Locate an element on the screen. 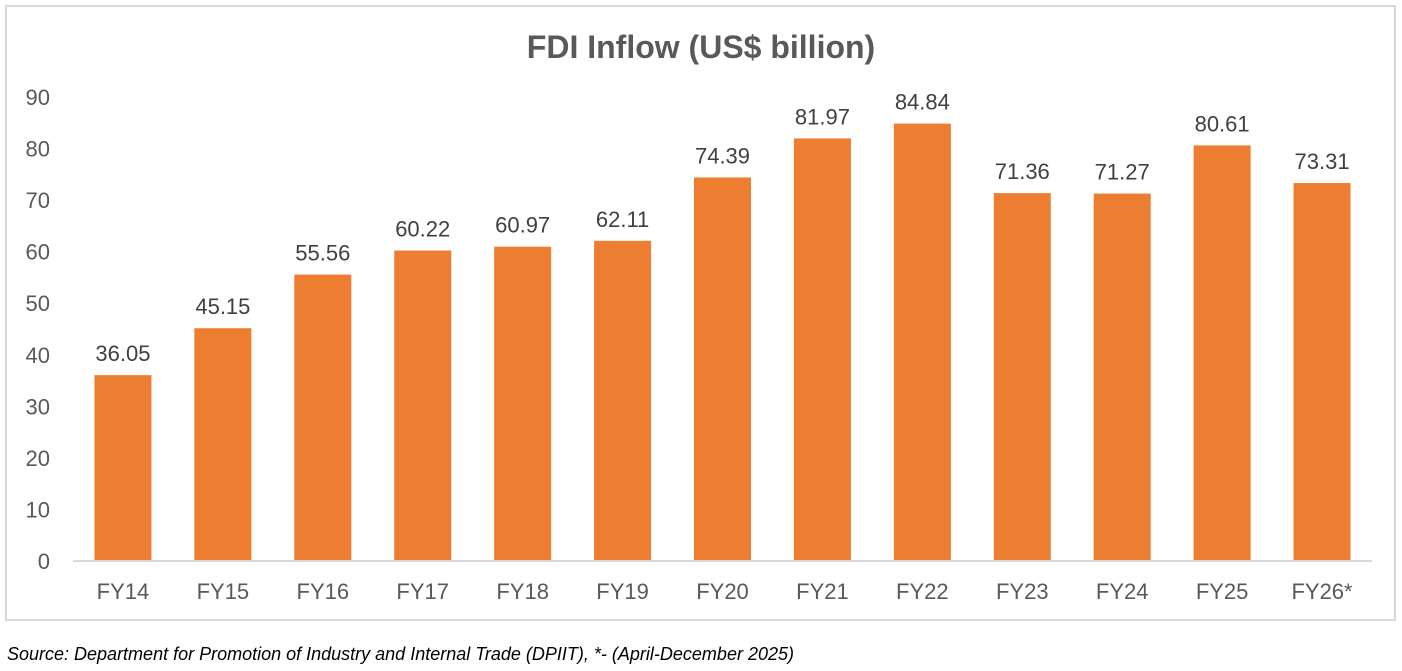 This screenshot has width=1402, height=671. x-tick-label: FY16 is located at coordinates (323, 591).